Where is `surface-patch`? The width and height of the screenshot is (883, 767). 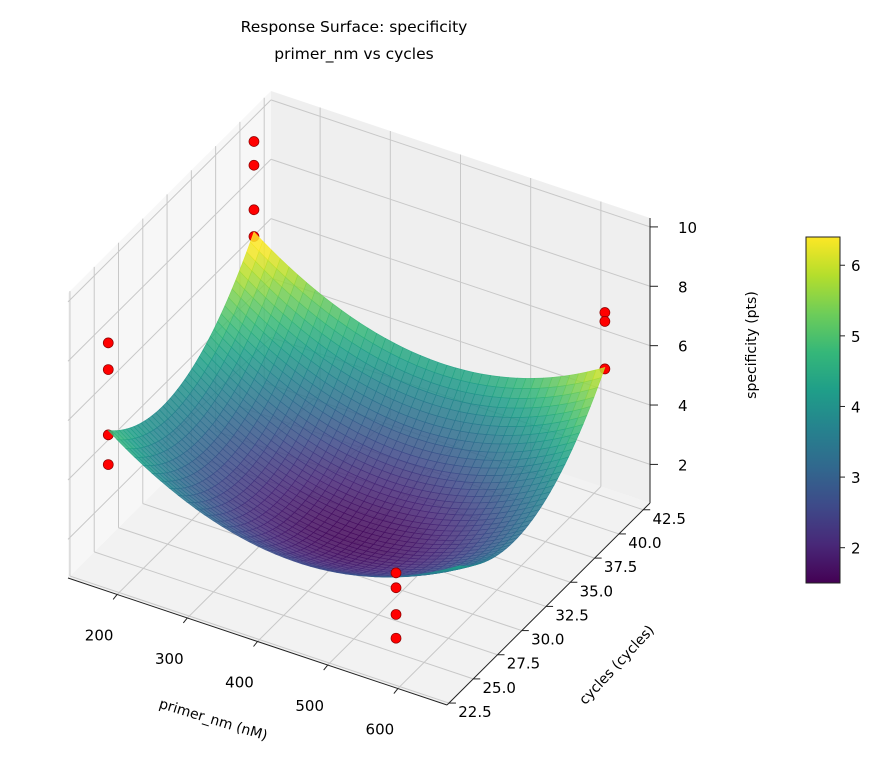
surface-patch is located at coordinates (456, 567).